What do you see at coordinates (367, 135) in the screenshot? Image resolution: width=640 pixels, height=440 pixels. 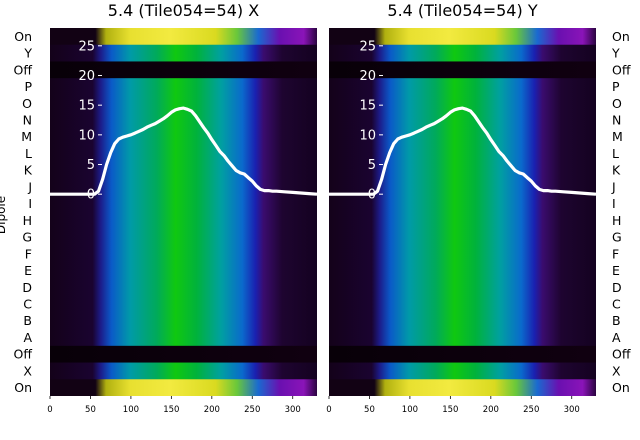 I see `overlay-y-tick-label: 10` at bounding box center [367, 135].